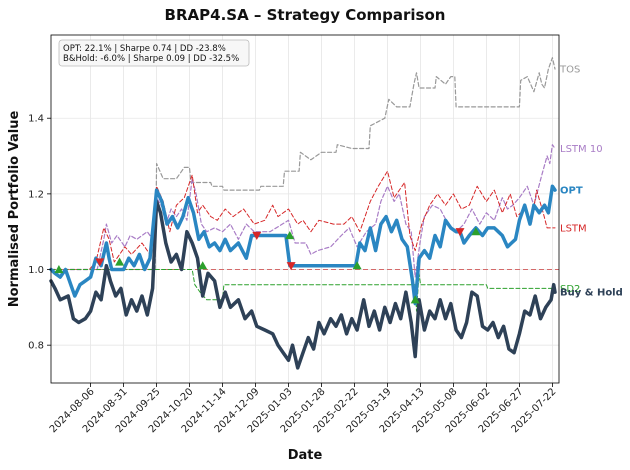 Image resolution: width=630 pixels, height=470 pixels. Describe the element at coordinates (570, 289) in the screenshot. I see `end-label-sd2: SD2` at that location.